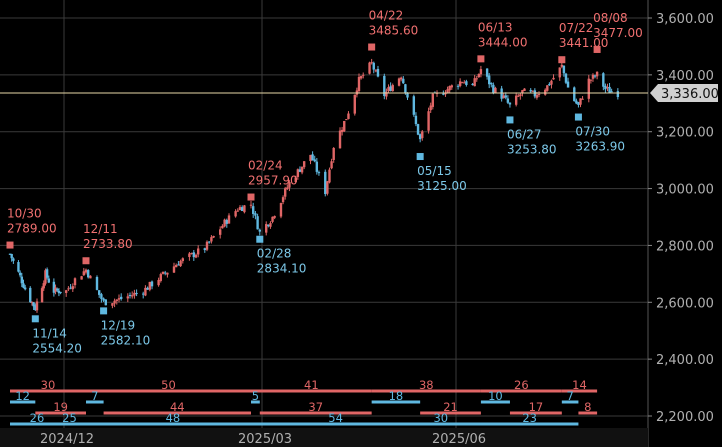 Image resolution: width=722 pixels, height=447 pixels. Describe the element at coordinates (60, 407) in the screenshot. I see `count-band-label: 19` at that location.